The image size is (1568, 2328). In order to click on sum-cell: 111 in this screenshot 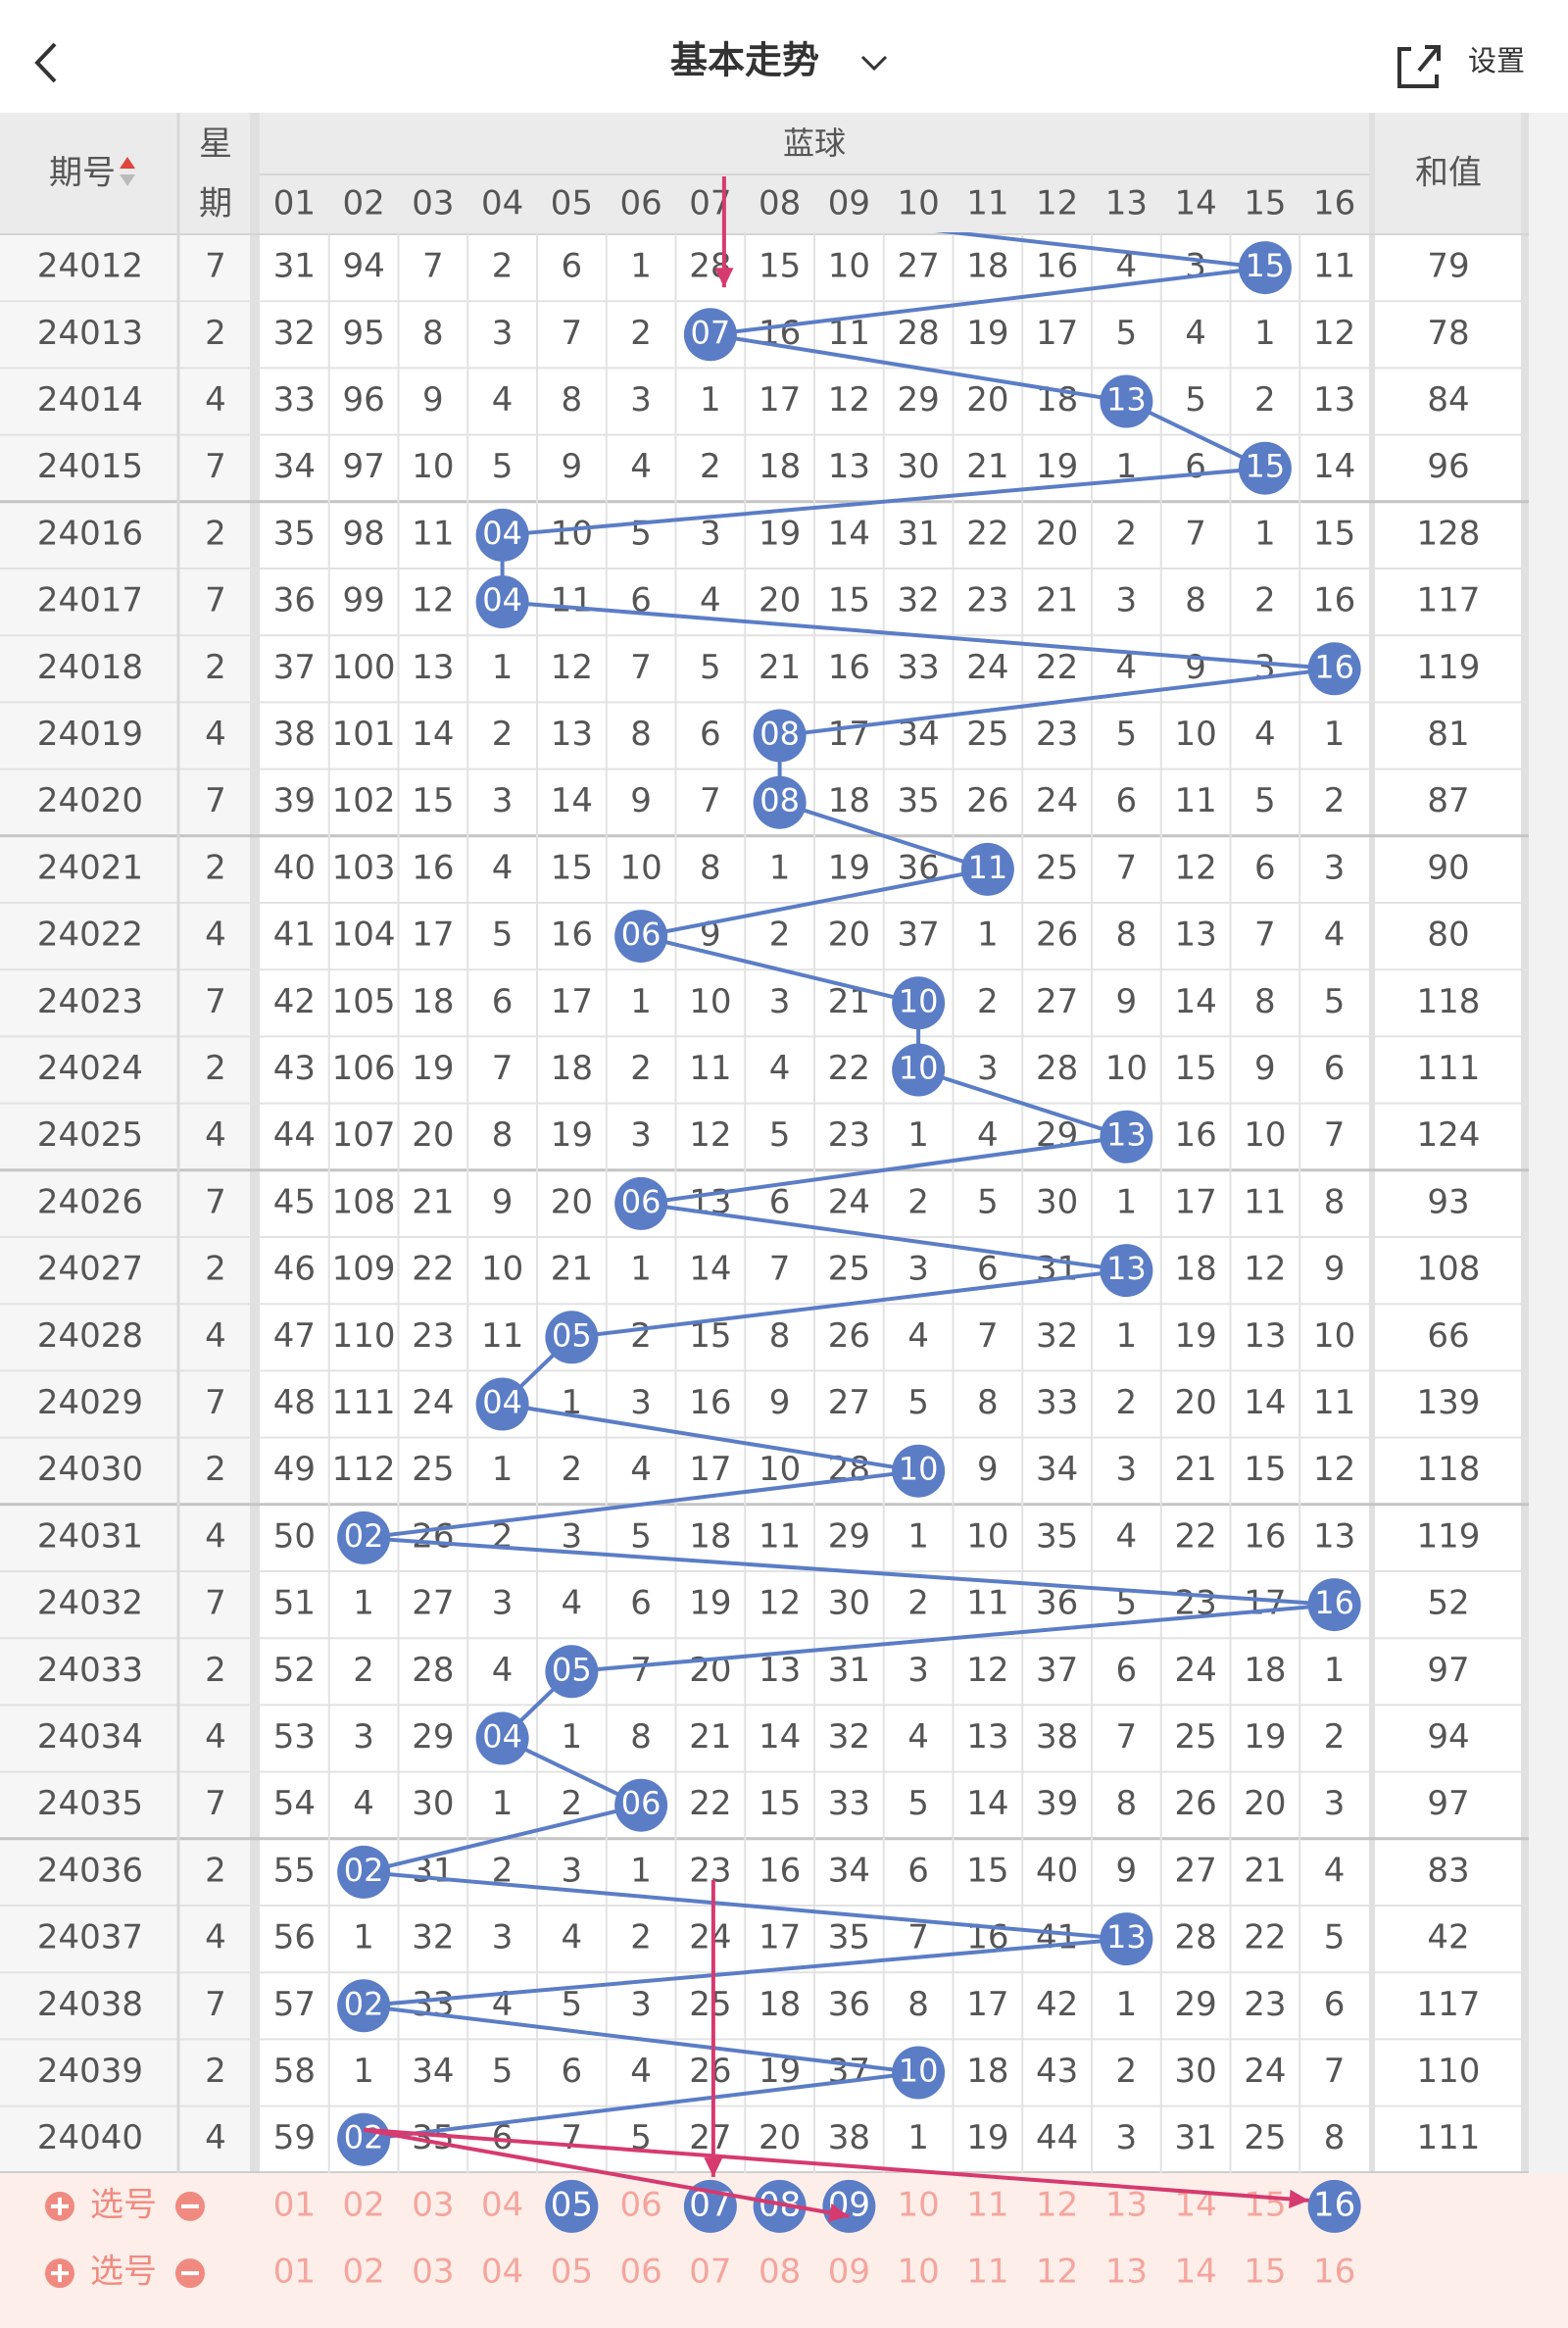, I will do `click(1449, 2137)`.